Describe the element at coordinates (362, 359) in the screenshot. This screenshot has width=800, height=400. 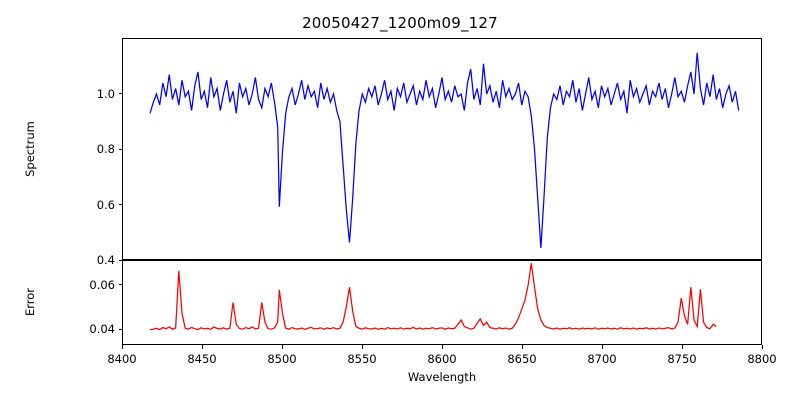
I see `wavelength-xtick-label: 8550` at that location.